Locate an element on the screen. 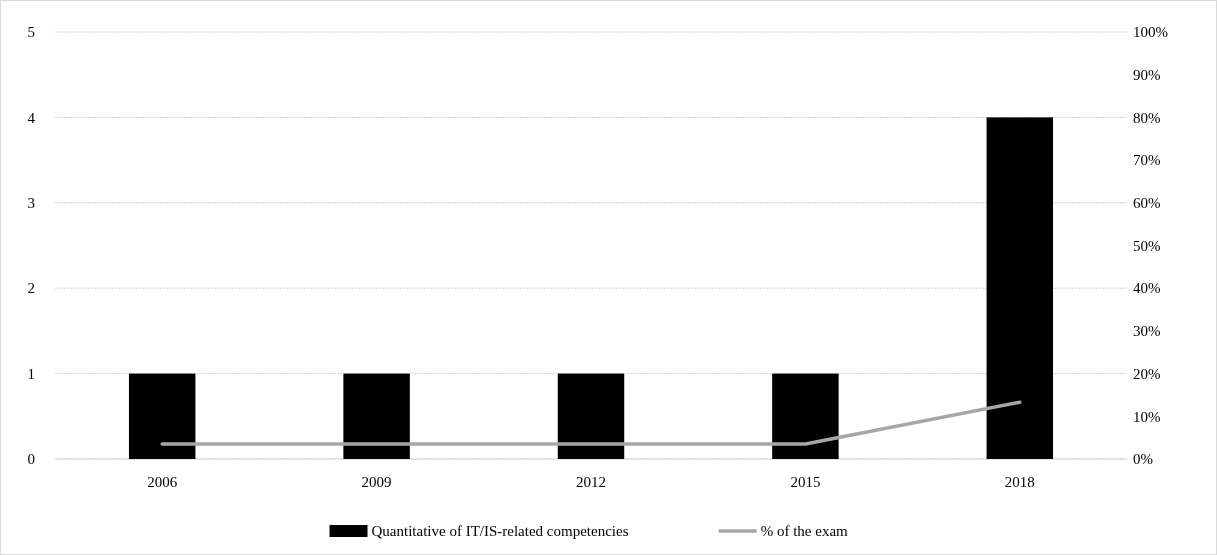  x-tick-label: 2018 is located at coordinates (1019, 482).